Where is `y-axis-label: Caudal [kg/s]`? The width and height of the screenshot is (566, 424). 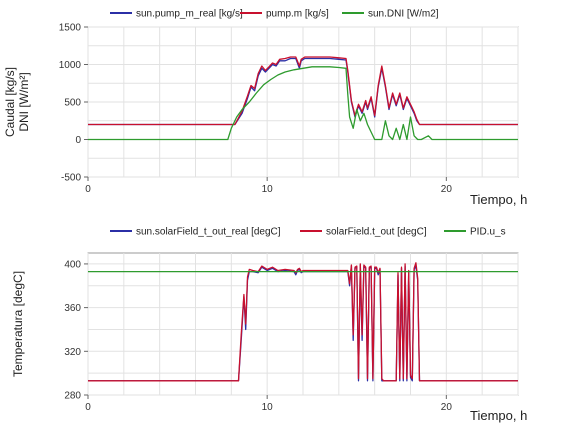 y-axis-label: Caudal [kg/s] is located at coordinates (10, 102).